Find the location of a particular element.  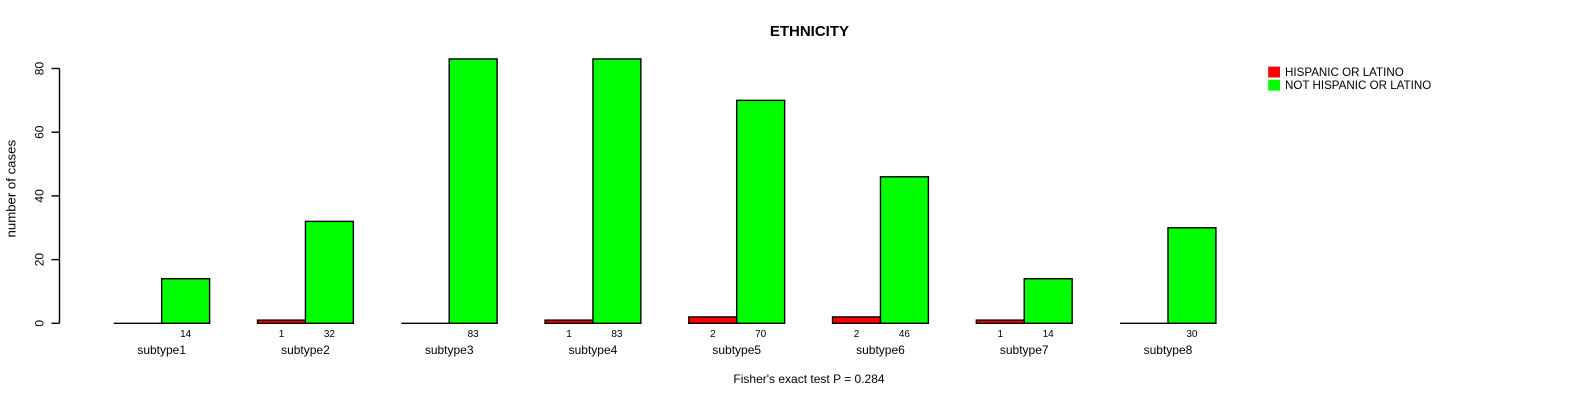

svg-text: subtype6 is located at coordinates (880, 350).